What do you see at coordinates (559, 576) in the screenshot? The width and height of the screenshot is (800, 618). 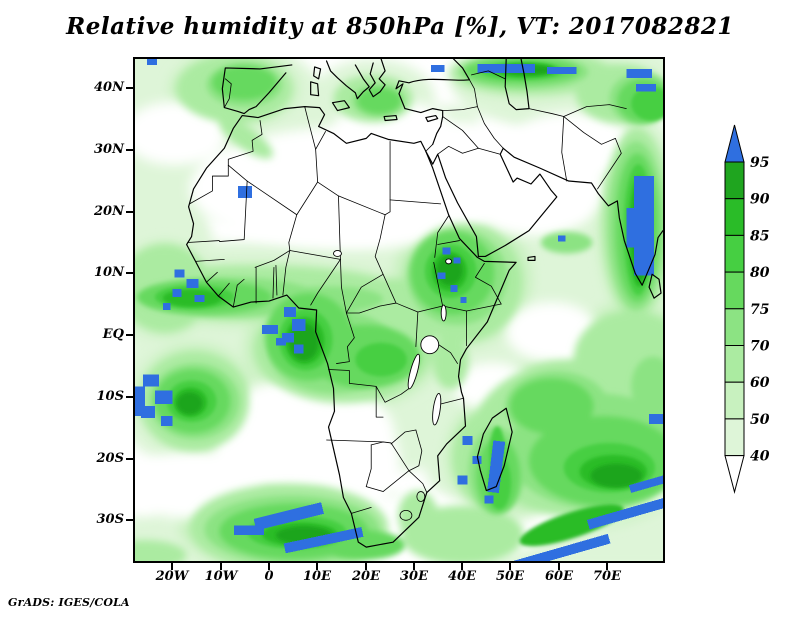 I see `x-tick-label: 60E` at bounding box center [559, 576].